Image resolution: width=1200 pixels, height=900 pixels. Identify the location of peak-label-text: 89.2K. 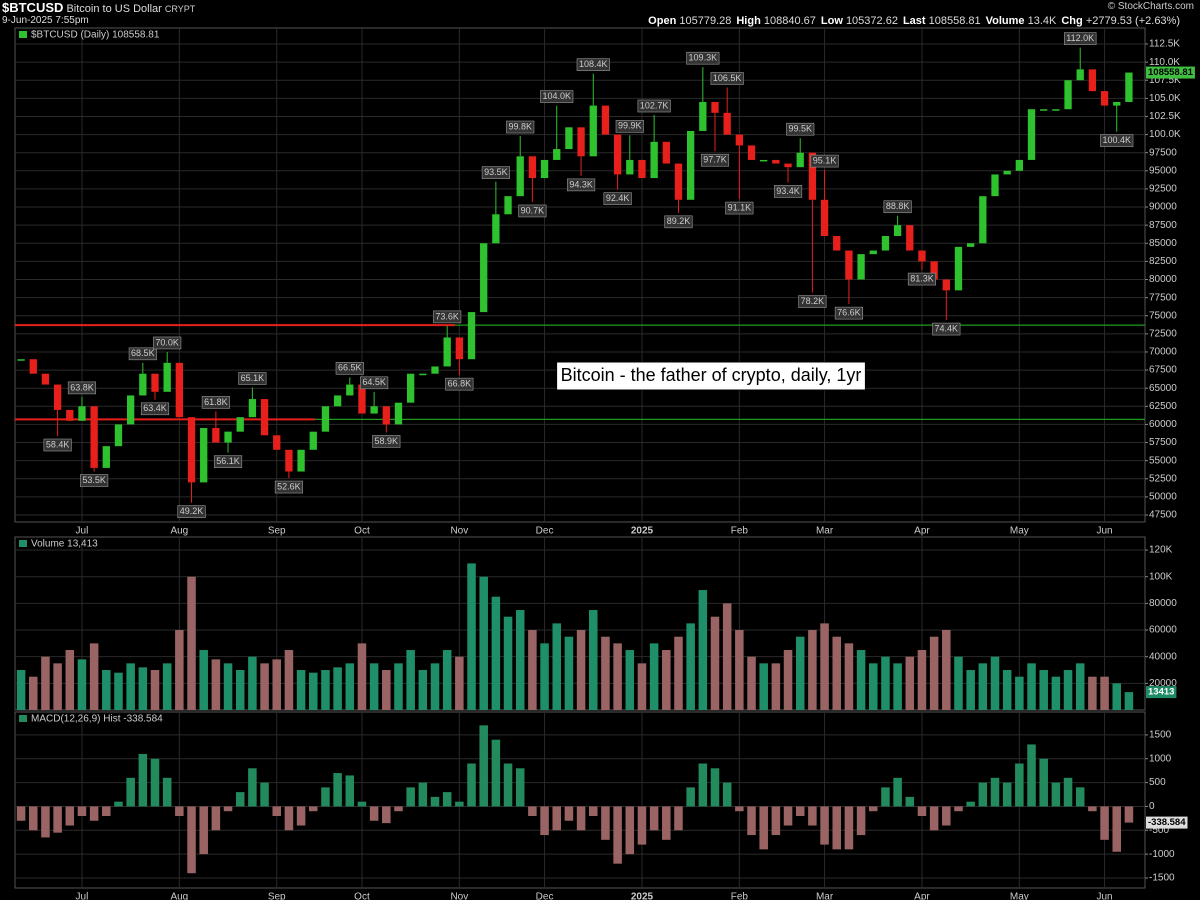
(679, 221).